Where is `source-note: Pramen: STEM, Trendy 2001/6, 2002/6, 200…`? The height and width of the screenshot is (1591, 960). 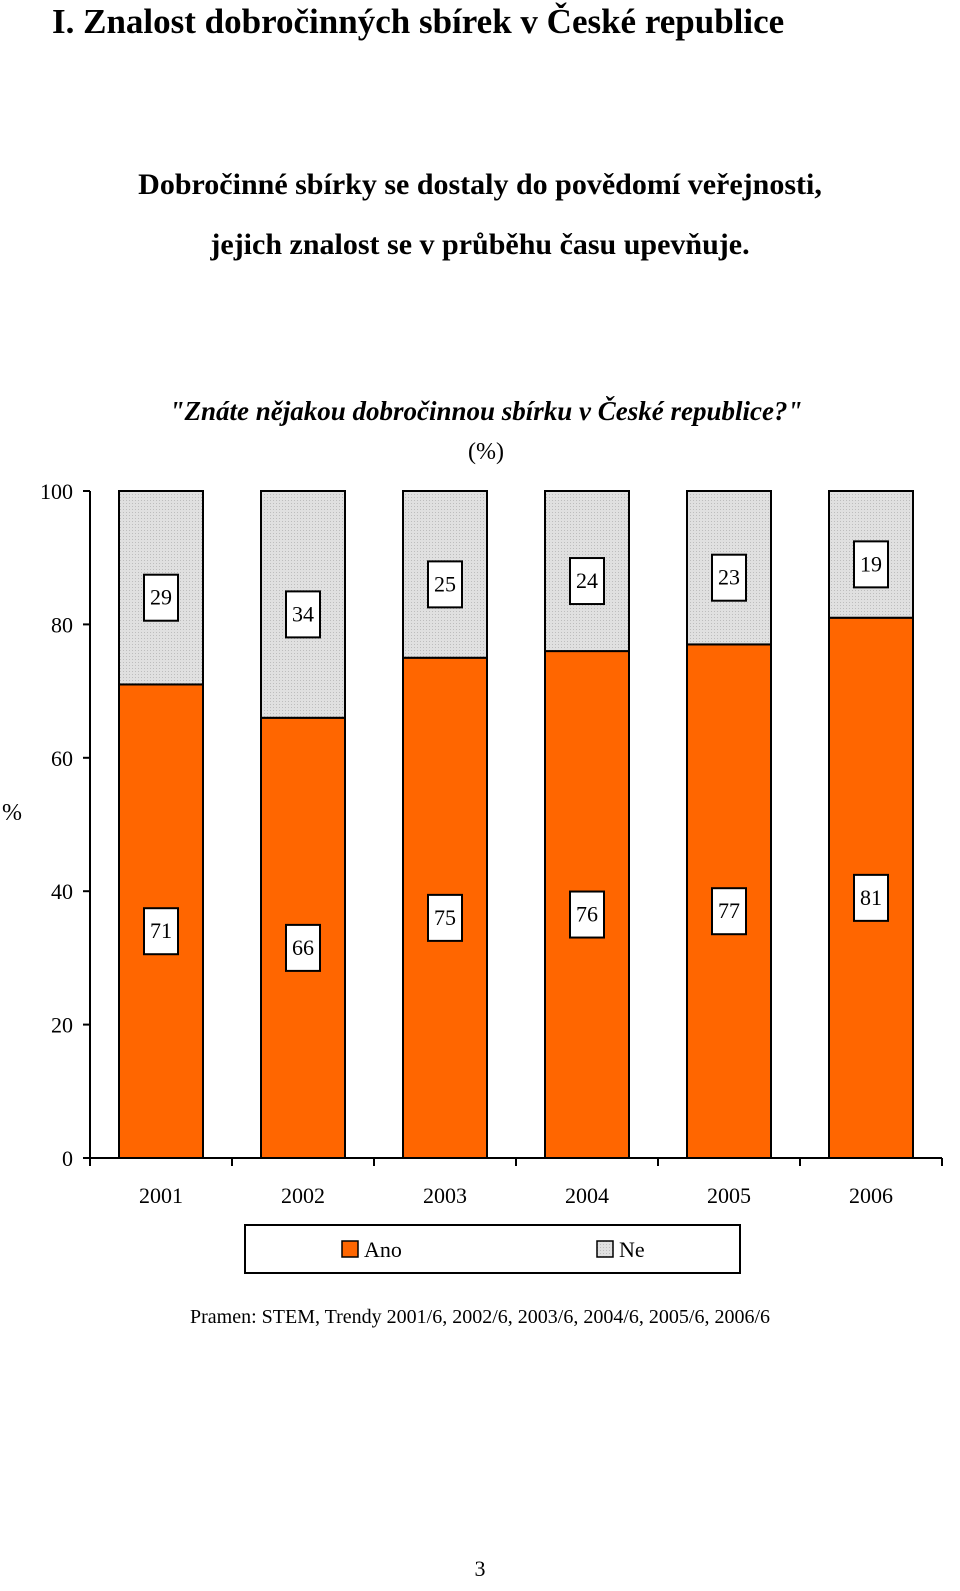 source-note: Pramen: STEM, Trendy 2001/6, 2002/6, 200… is located at coordinates (480, 1317).